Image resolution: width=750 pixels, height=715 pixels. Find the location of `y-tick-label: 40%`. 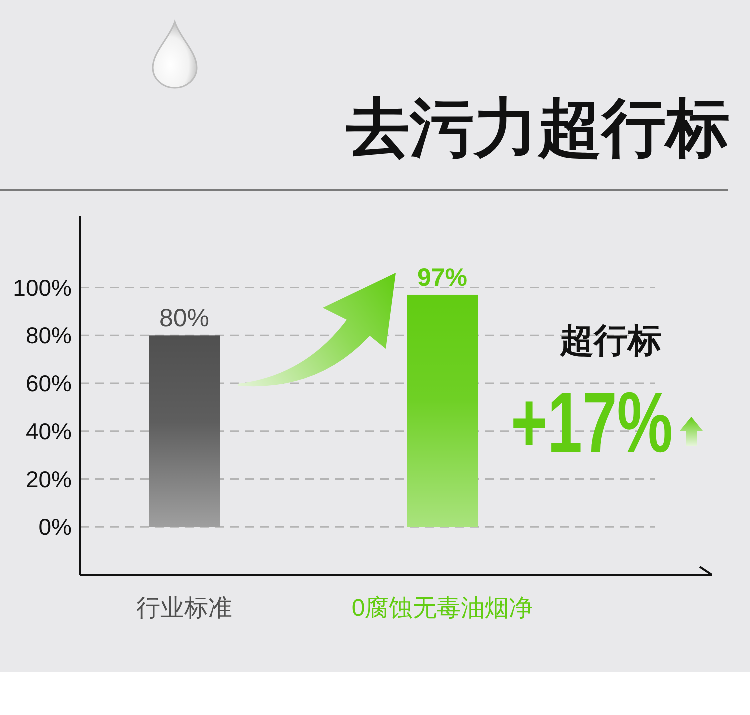

y-tick-label: 40% is located at coordinates (49, 431).